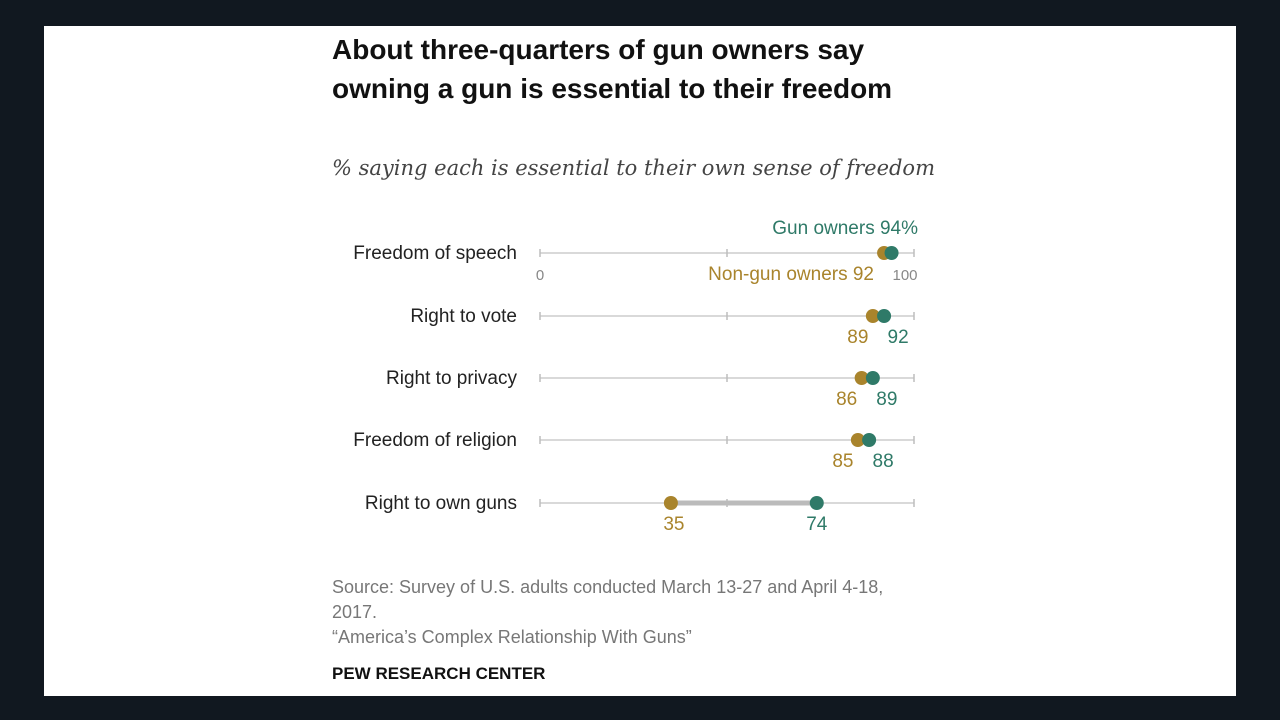 The width and height of the screenshot is (1280, 720). Describe the element at coordinates (673, 524) in the screenshot. I see `non-gun-owner-value: 35` at that location.